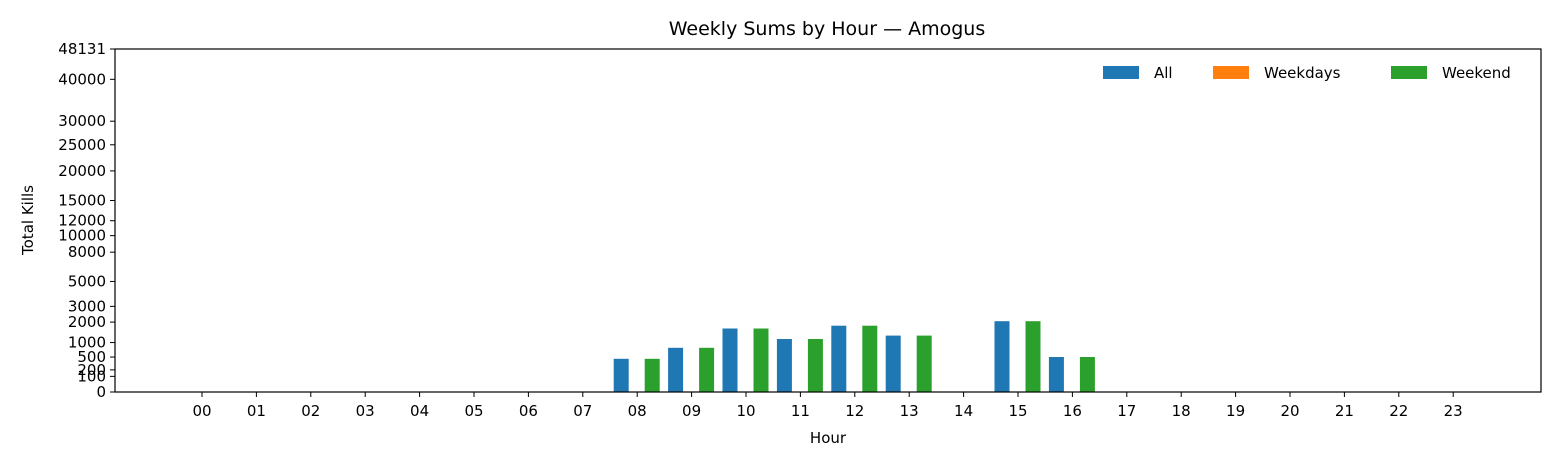  Describe the element at coordinates (691, 411) in the screenshot. I see `x-tick-label: 09` at that location.